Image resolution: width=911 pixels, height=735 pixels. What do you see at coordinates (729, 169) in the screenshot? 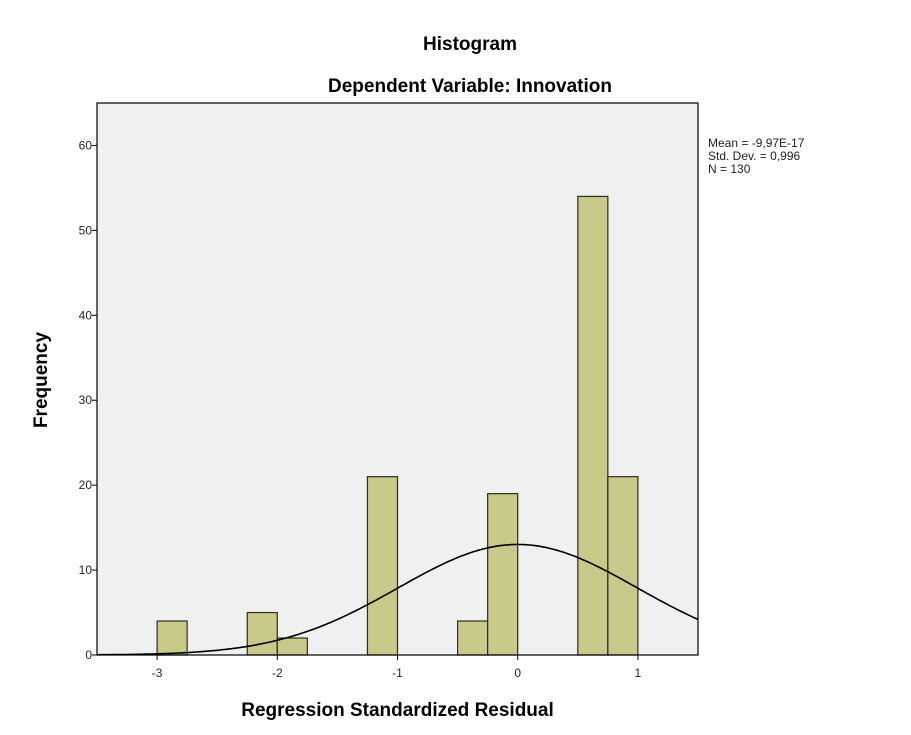
I see `stats-n: N = 130` at bounding box center [729, 169].